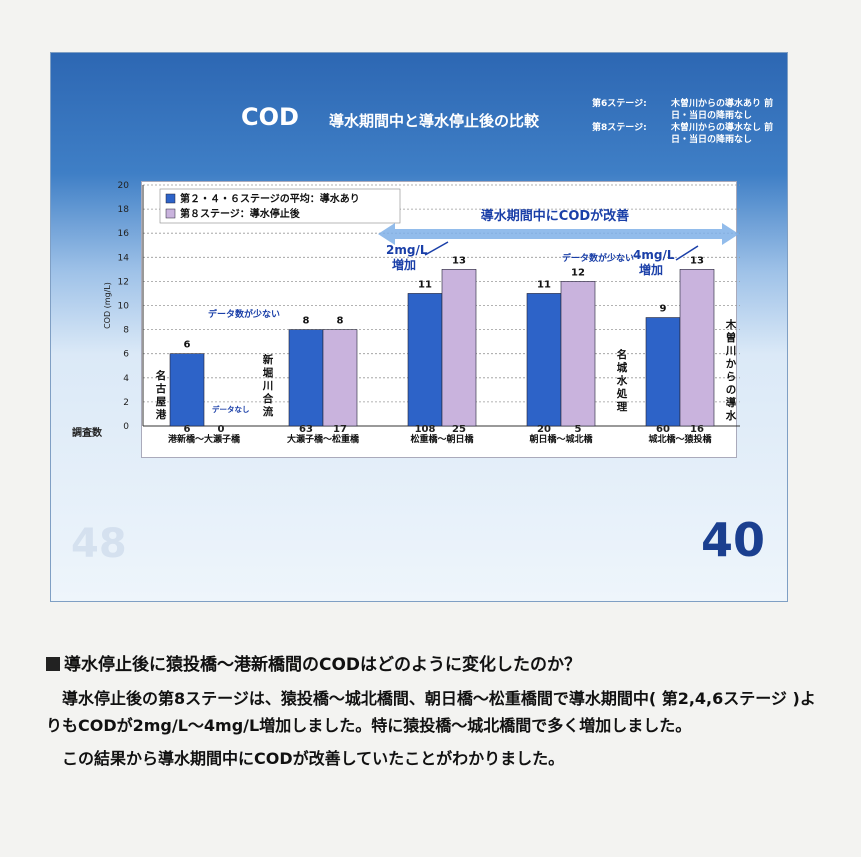 Image resolution: width=861 pixels, height=857 pixels. I want to click on annotation-meijo: 理, so click(622, 407).